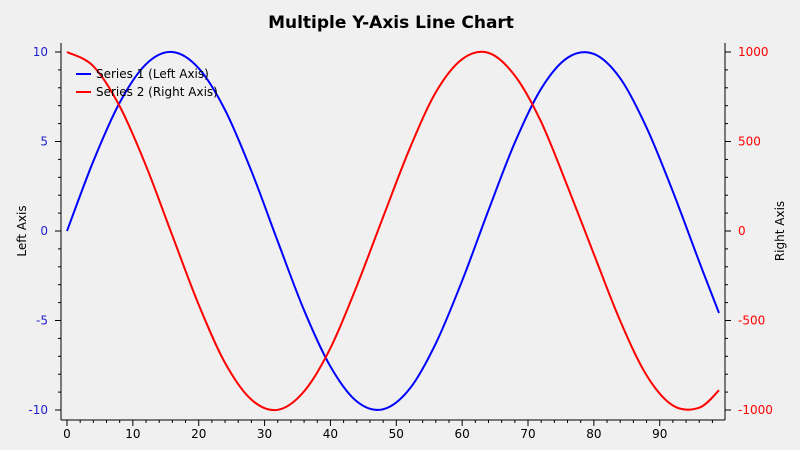  What do you see at coordinates (462, 434) in the screenshot?
I see `x-tick-label: 60` at bounding box center [462, 434].